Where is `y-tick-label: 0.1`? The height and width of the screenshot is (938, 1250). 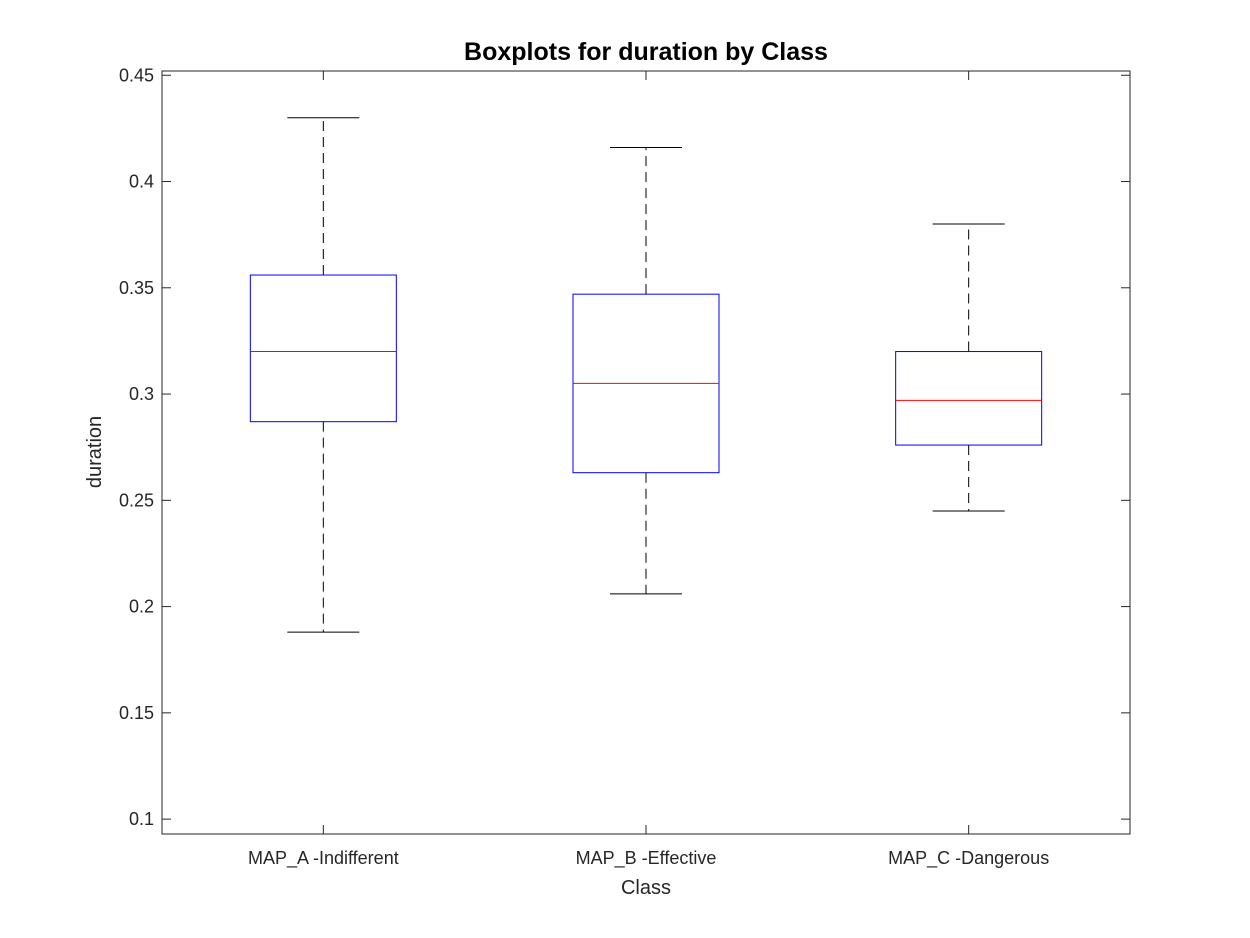 y-tick-label: 0.1 is located at coordinates (141, 819).